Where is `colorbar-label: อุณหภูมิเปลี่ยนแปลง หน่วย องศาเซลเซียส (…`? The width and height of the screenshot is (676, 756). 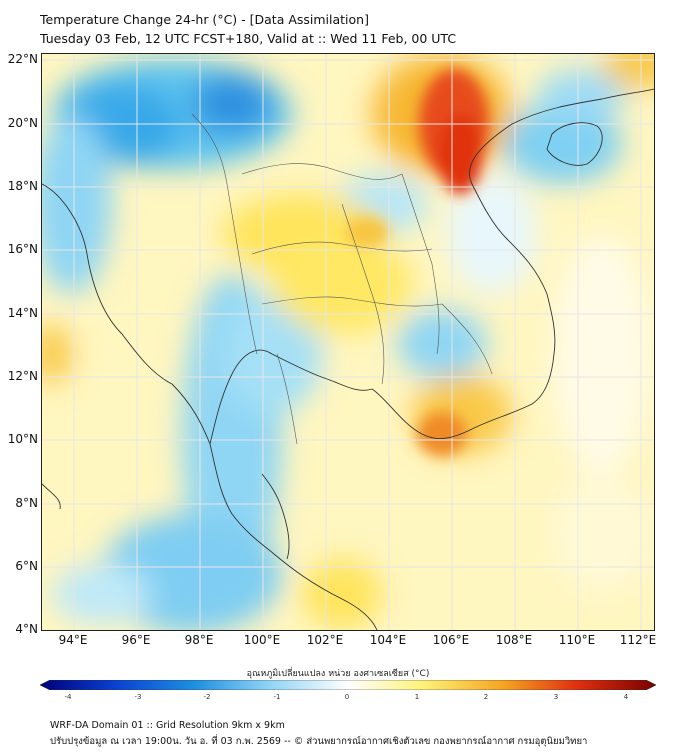 colorbar-label: อุณหภูมิเปลี่ยนแปลง หน่วย องศาเซลเซียส (… is located at coordinates (338, 674).